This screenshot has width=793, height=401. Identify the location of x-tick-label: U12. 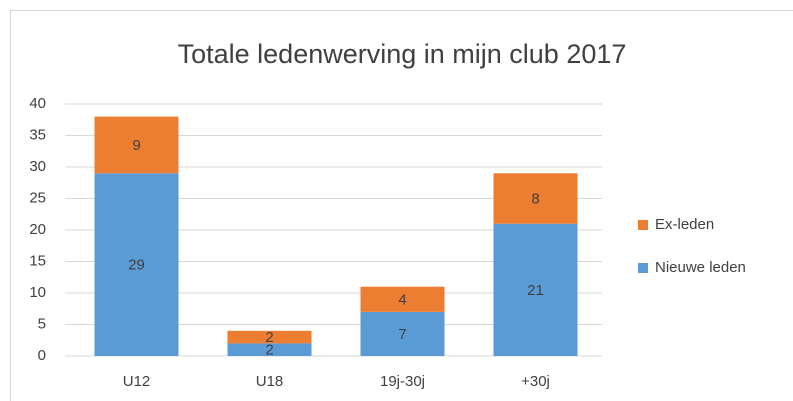
(137, 381).